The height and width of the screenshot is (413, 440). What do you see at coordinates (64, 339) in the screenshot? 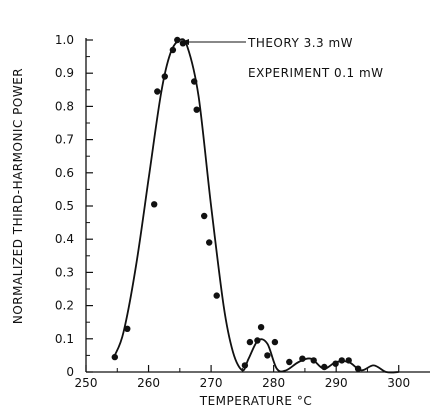
I see `y-tick-label: 0.1` at bounding box center [64, 339].